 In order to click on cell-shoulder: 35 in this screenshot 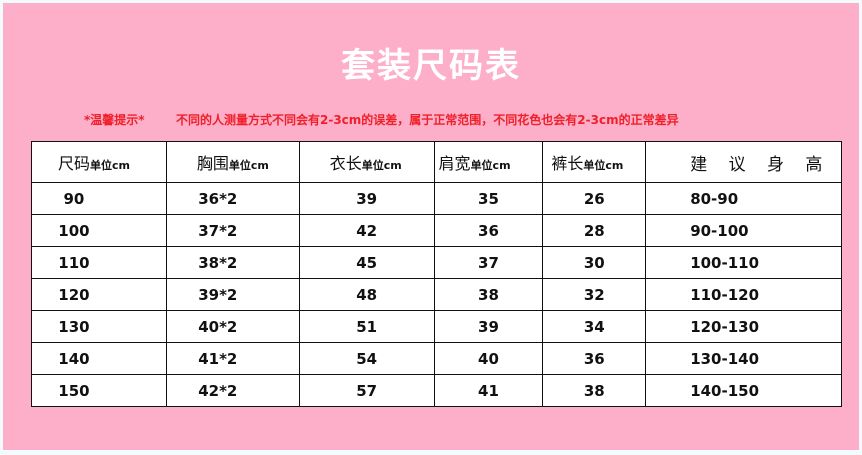, I will do `click(488, 198)`.